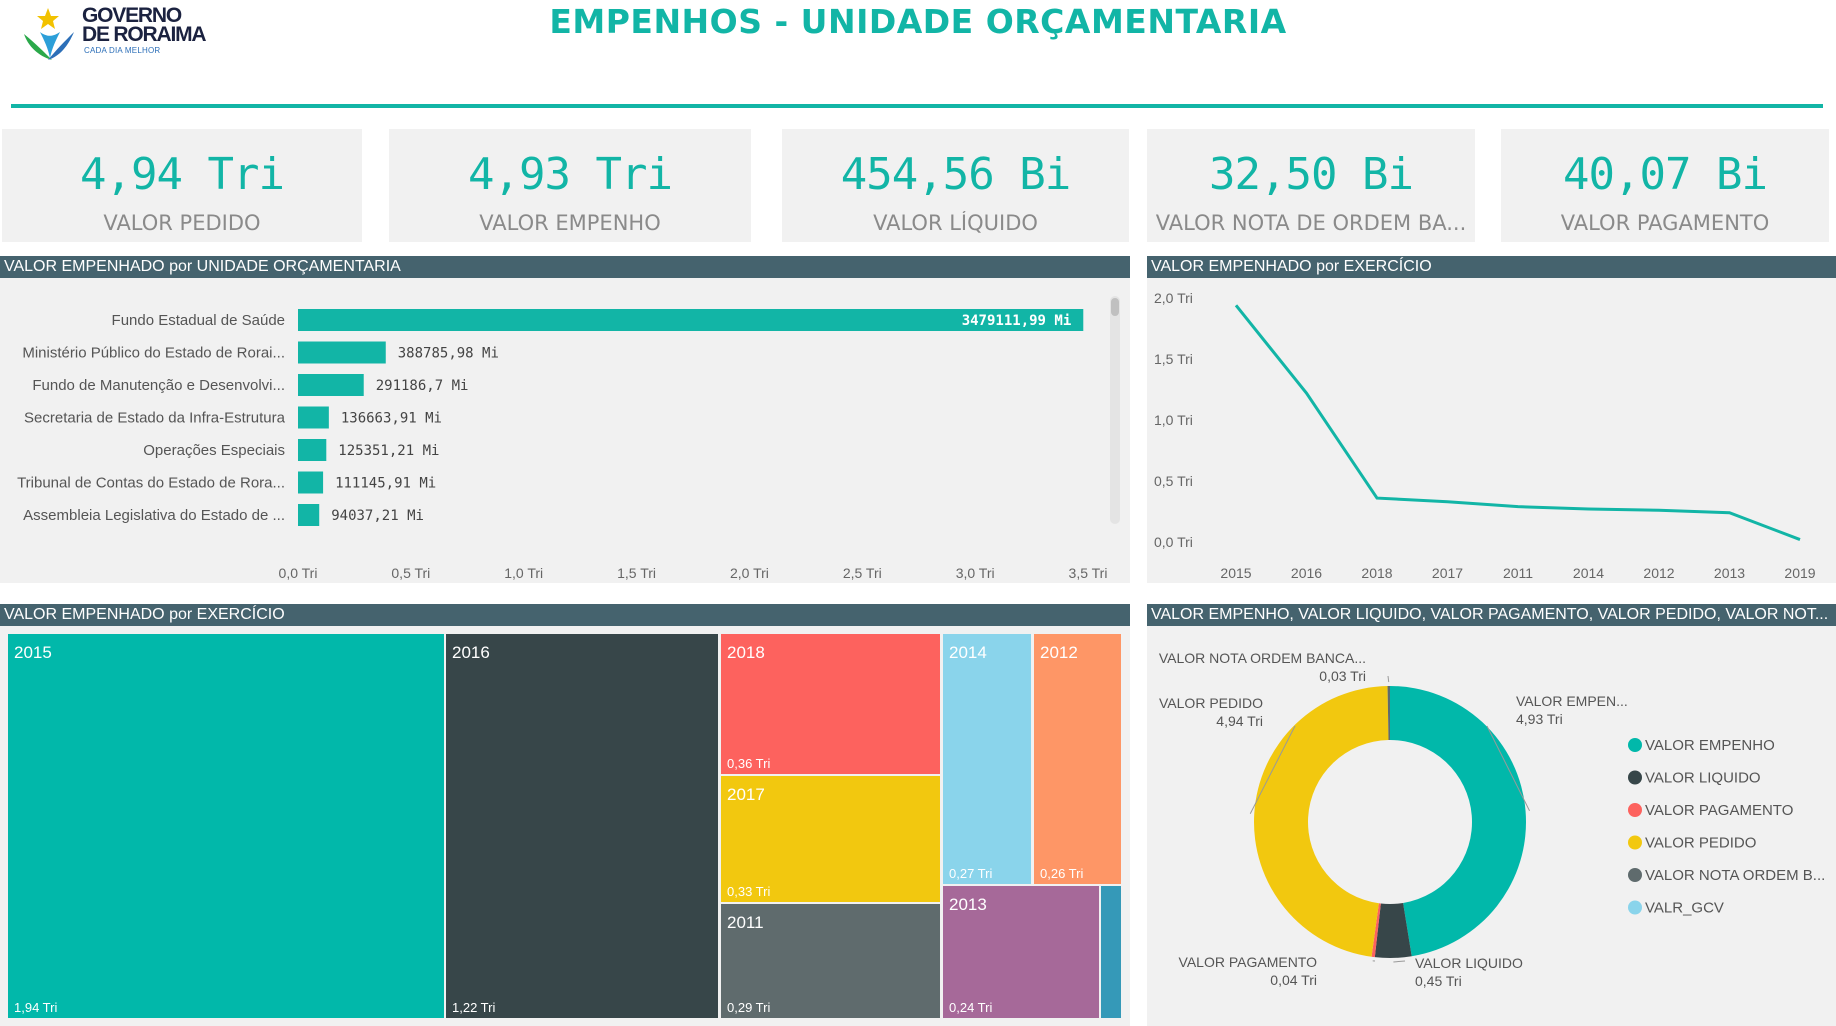  I want to click on bar-data-label: 388785,98 Mi, so click(448, 354).